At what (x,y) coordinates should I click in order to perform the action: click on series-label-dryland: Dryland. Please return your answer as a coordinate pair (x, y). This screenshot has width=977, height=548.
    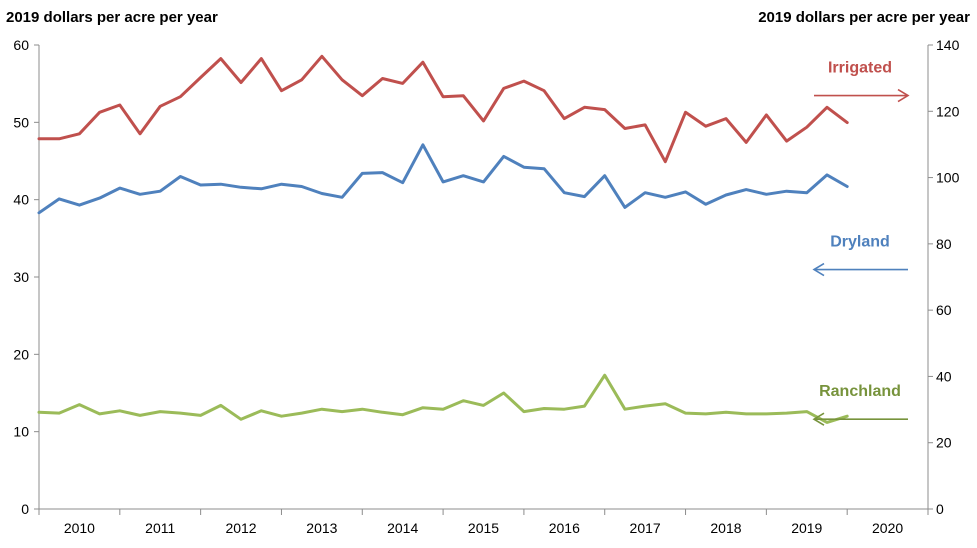
    Looking at the image, I should click on (860, 242).